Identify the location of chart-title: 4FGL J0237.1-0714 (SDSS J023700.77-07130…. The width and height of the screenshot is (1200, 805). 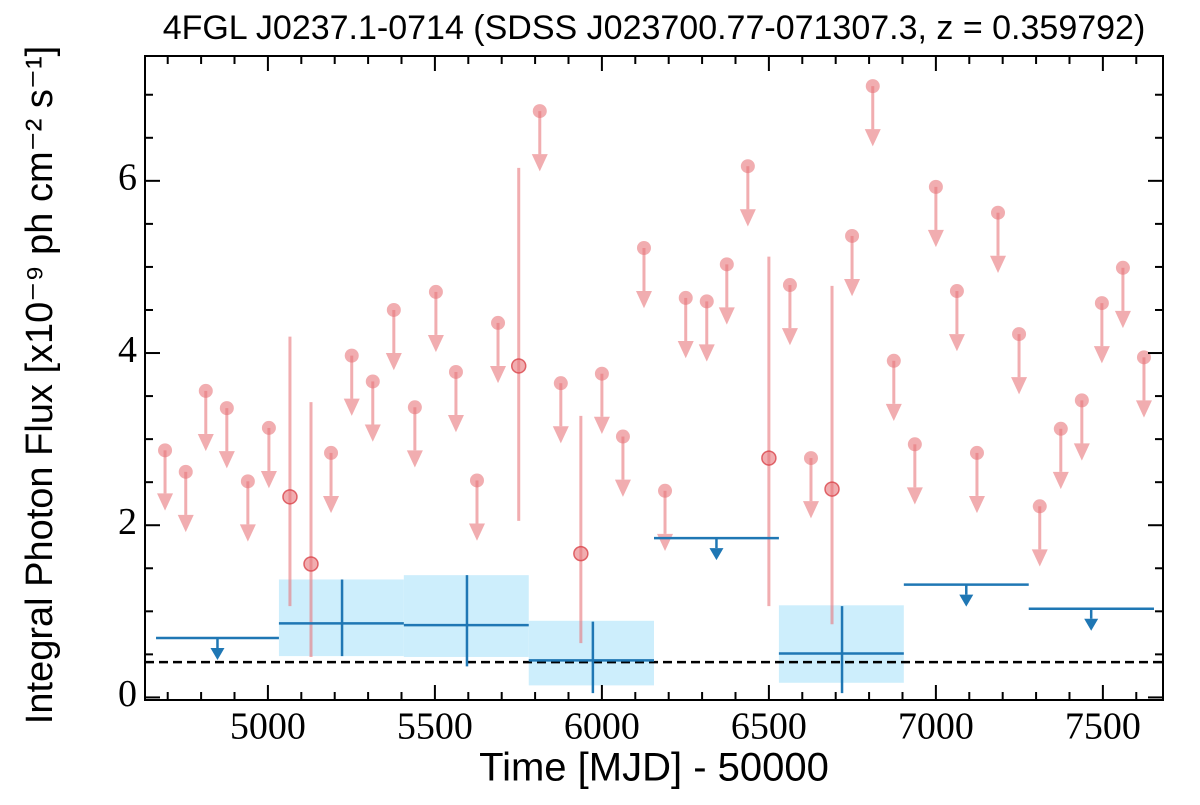
(654, 28).